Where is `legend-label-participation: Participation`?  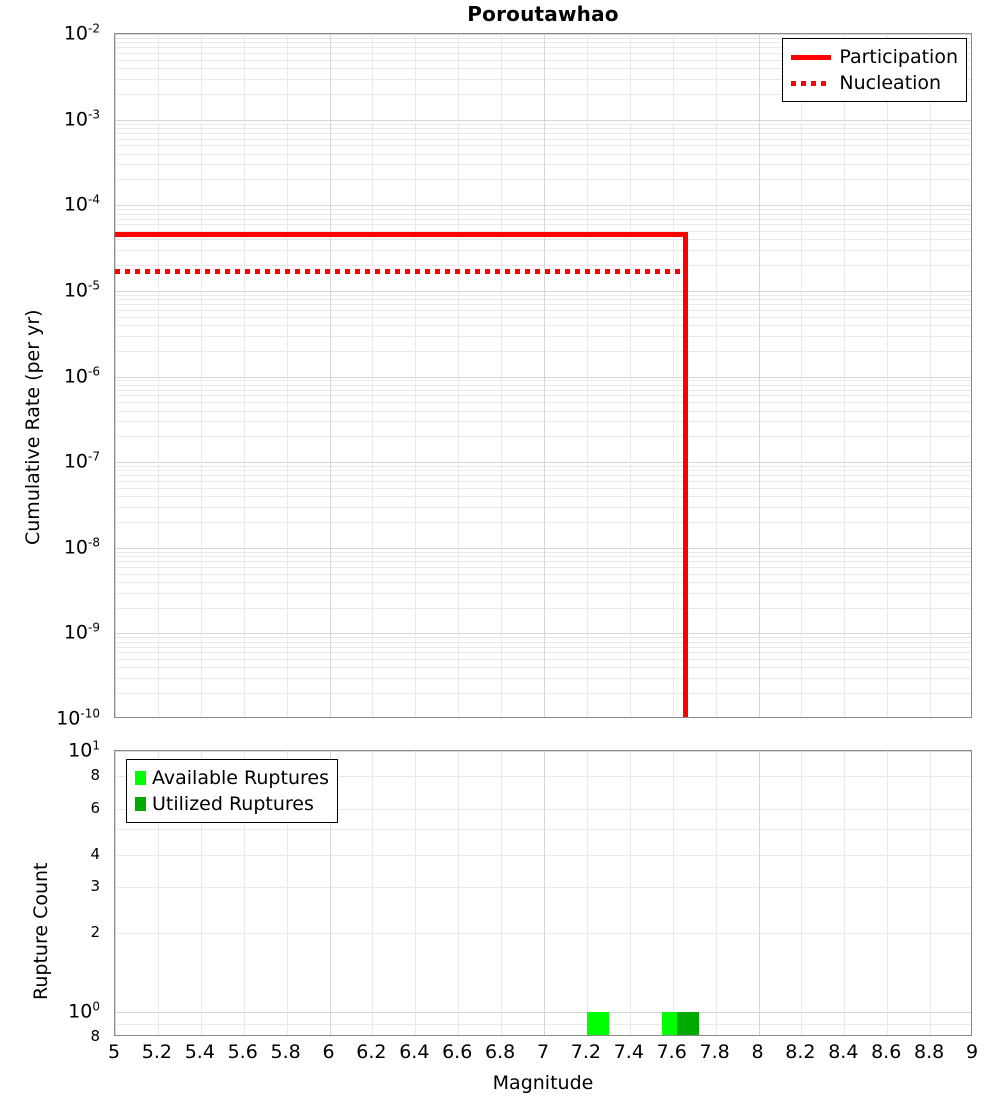 legend-label-participation: Participation is located at coordinates (898, 57).